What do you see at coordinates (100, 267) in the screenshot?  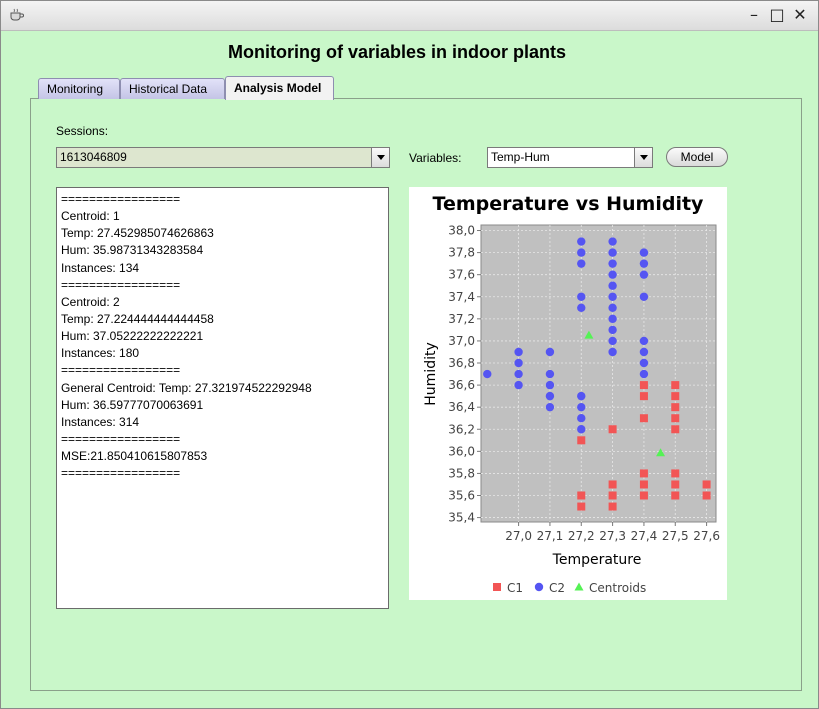 I see `results-line: Instances: 134` at bounding box center [100, 267].